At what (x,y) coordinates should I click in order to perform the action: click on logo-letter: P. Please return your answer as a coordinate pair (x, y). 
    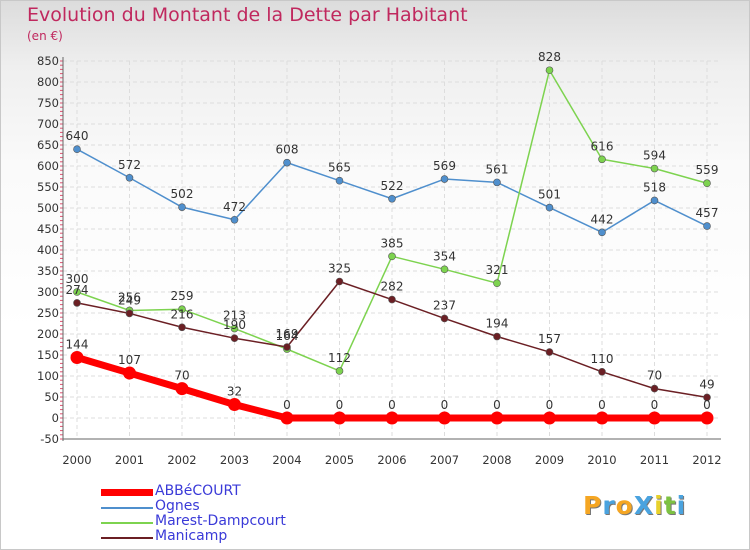
    Looking at the image, I should click on (593, 505).